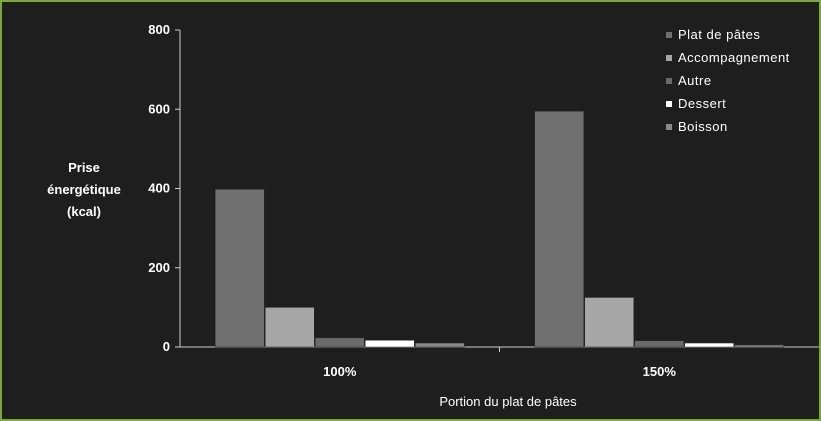  Describe the element at coordinates (240, 268) in the screenshot. I see `bar-plat-de-pâtes-100pct` at that location.